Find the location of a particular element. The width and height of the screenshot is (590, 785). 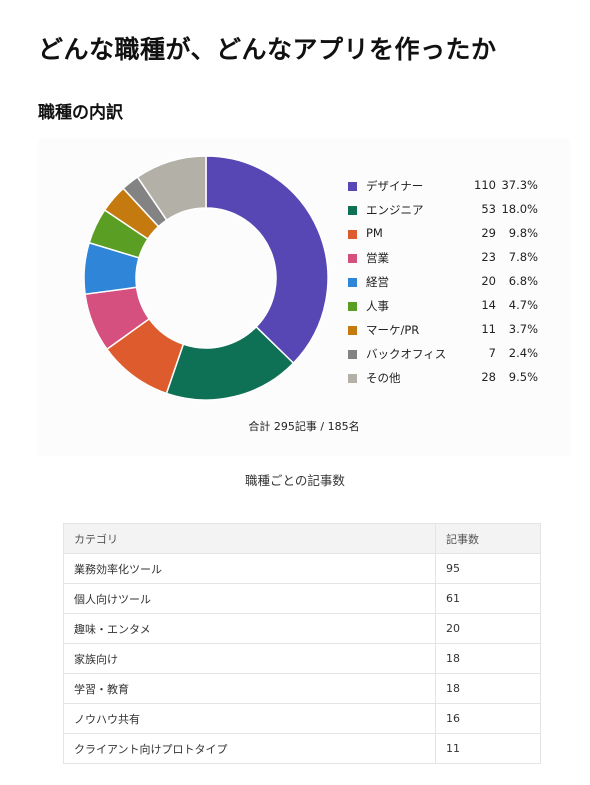

category-cell: 業務効率化ツール is located at coordinates (249, 568).